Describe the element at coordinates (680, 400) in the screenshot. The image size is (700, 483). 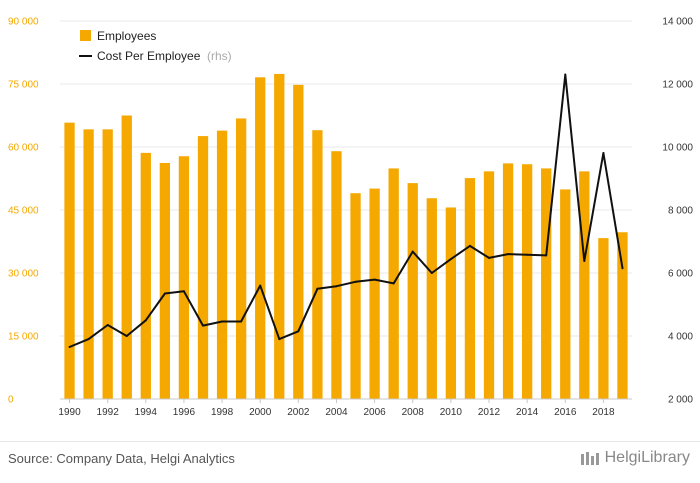
I see `y-right-tick-label: 2 000` at that location.